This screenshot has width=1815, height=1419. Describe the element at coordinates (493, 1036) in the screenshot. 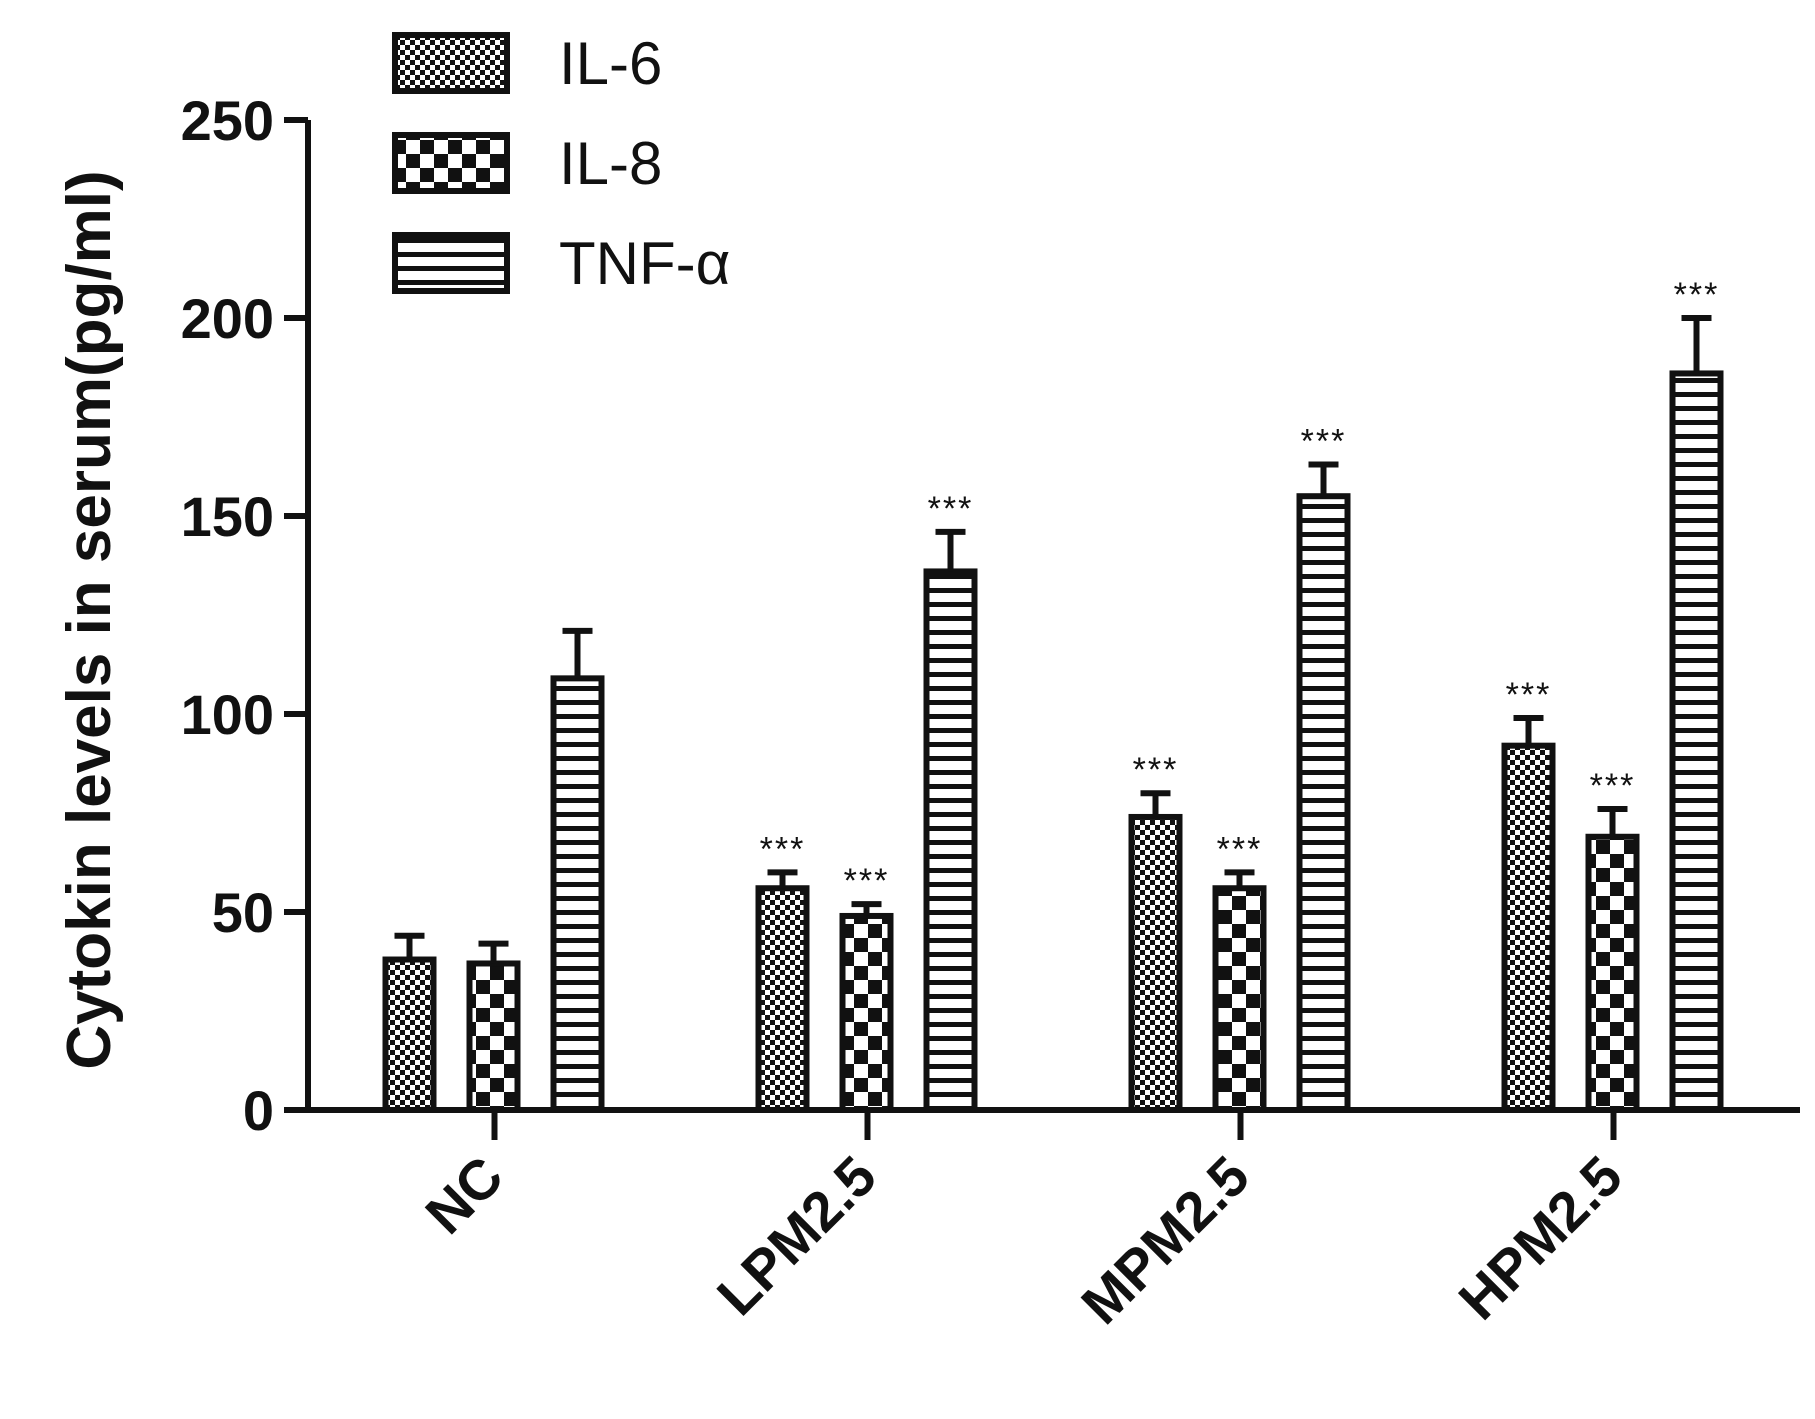

I see `bar-IL-8-NC` at that location.